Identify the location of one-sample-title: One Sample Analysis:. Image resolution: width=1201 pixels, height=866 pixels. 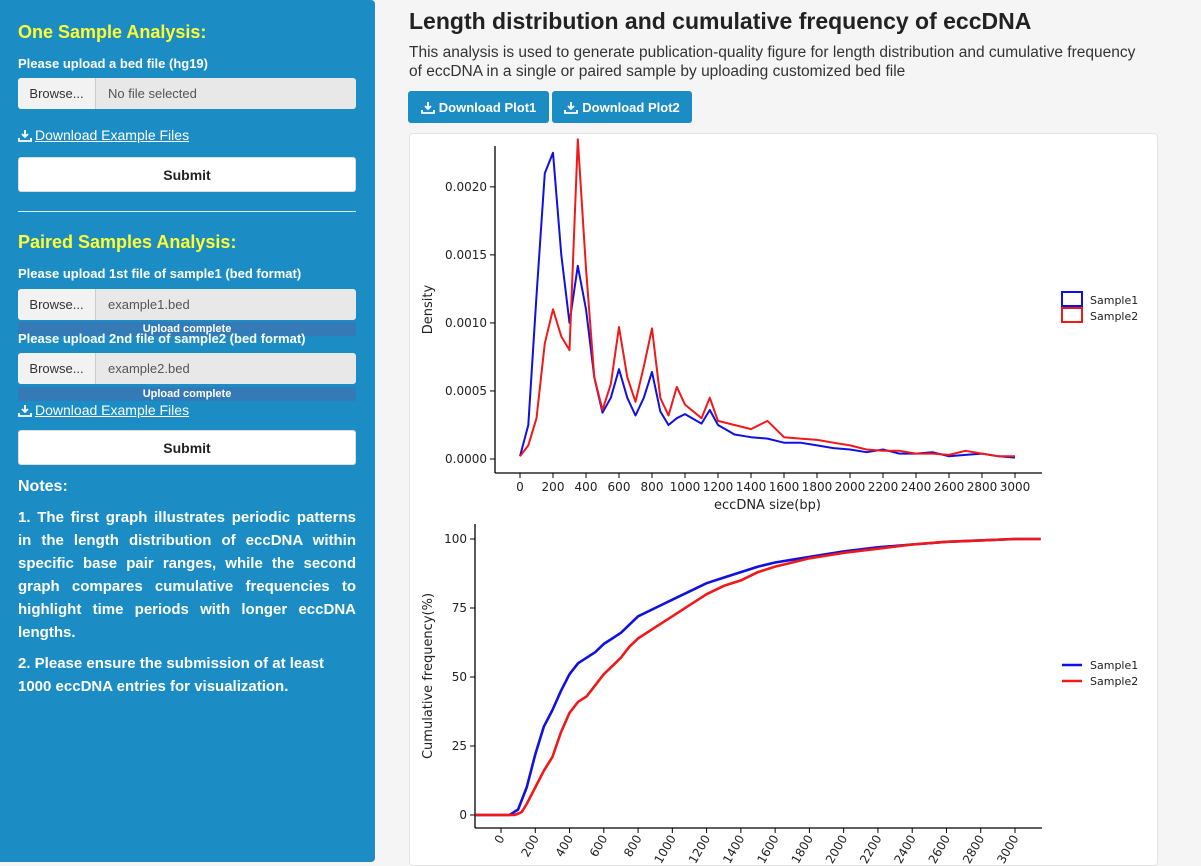
(112, 32).